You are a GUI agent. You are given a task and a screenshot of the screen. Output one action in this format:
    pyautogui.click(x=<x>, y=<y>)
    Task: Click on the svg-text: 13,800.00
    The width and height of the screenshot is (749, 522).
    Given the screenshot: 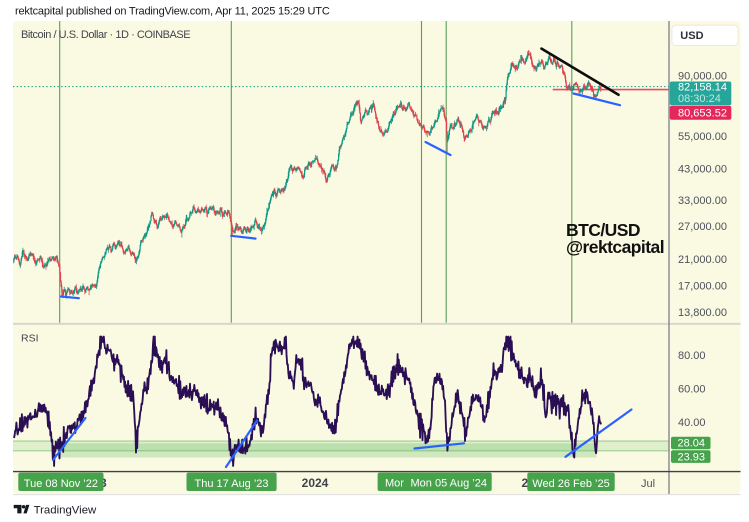 What is the action you would take?
    pyautogui.click(x=702, y=313)
    